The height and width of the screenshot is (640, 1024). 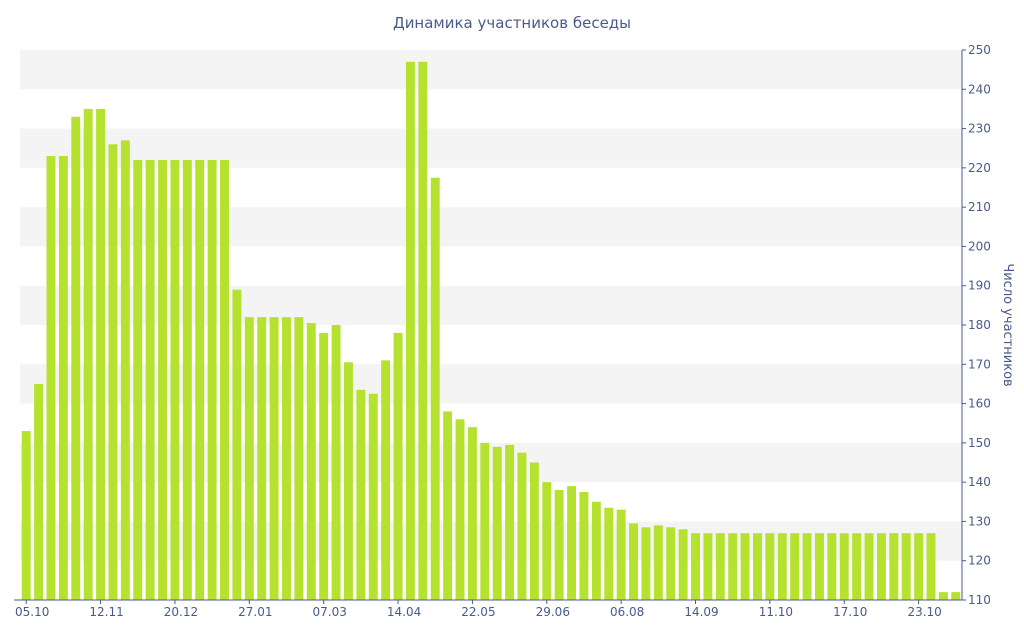 What do you see at coordinates (255, 612) in the screenshot?
I see `x-tick-label: 27.01` at bounding box center [255, 612].